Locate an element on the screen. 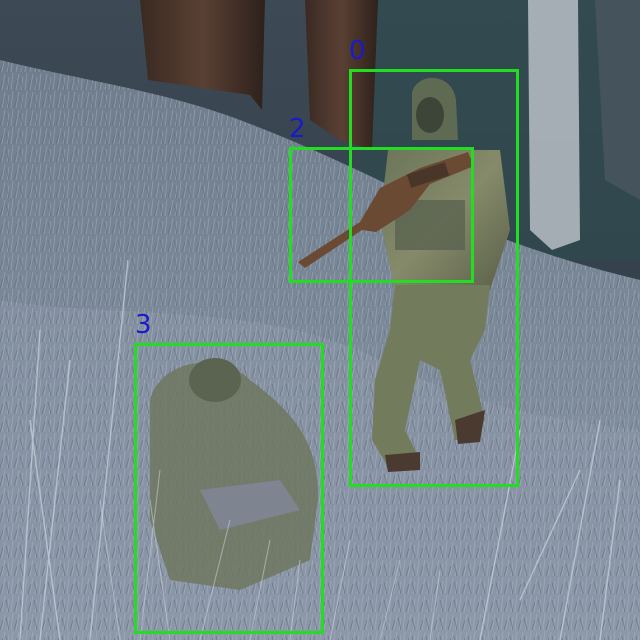  tree-trunk-far-right is located at coordinates (617, 100).